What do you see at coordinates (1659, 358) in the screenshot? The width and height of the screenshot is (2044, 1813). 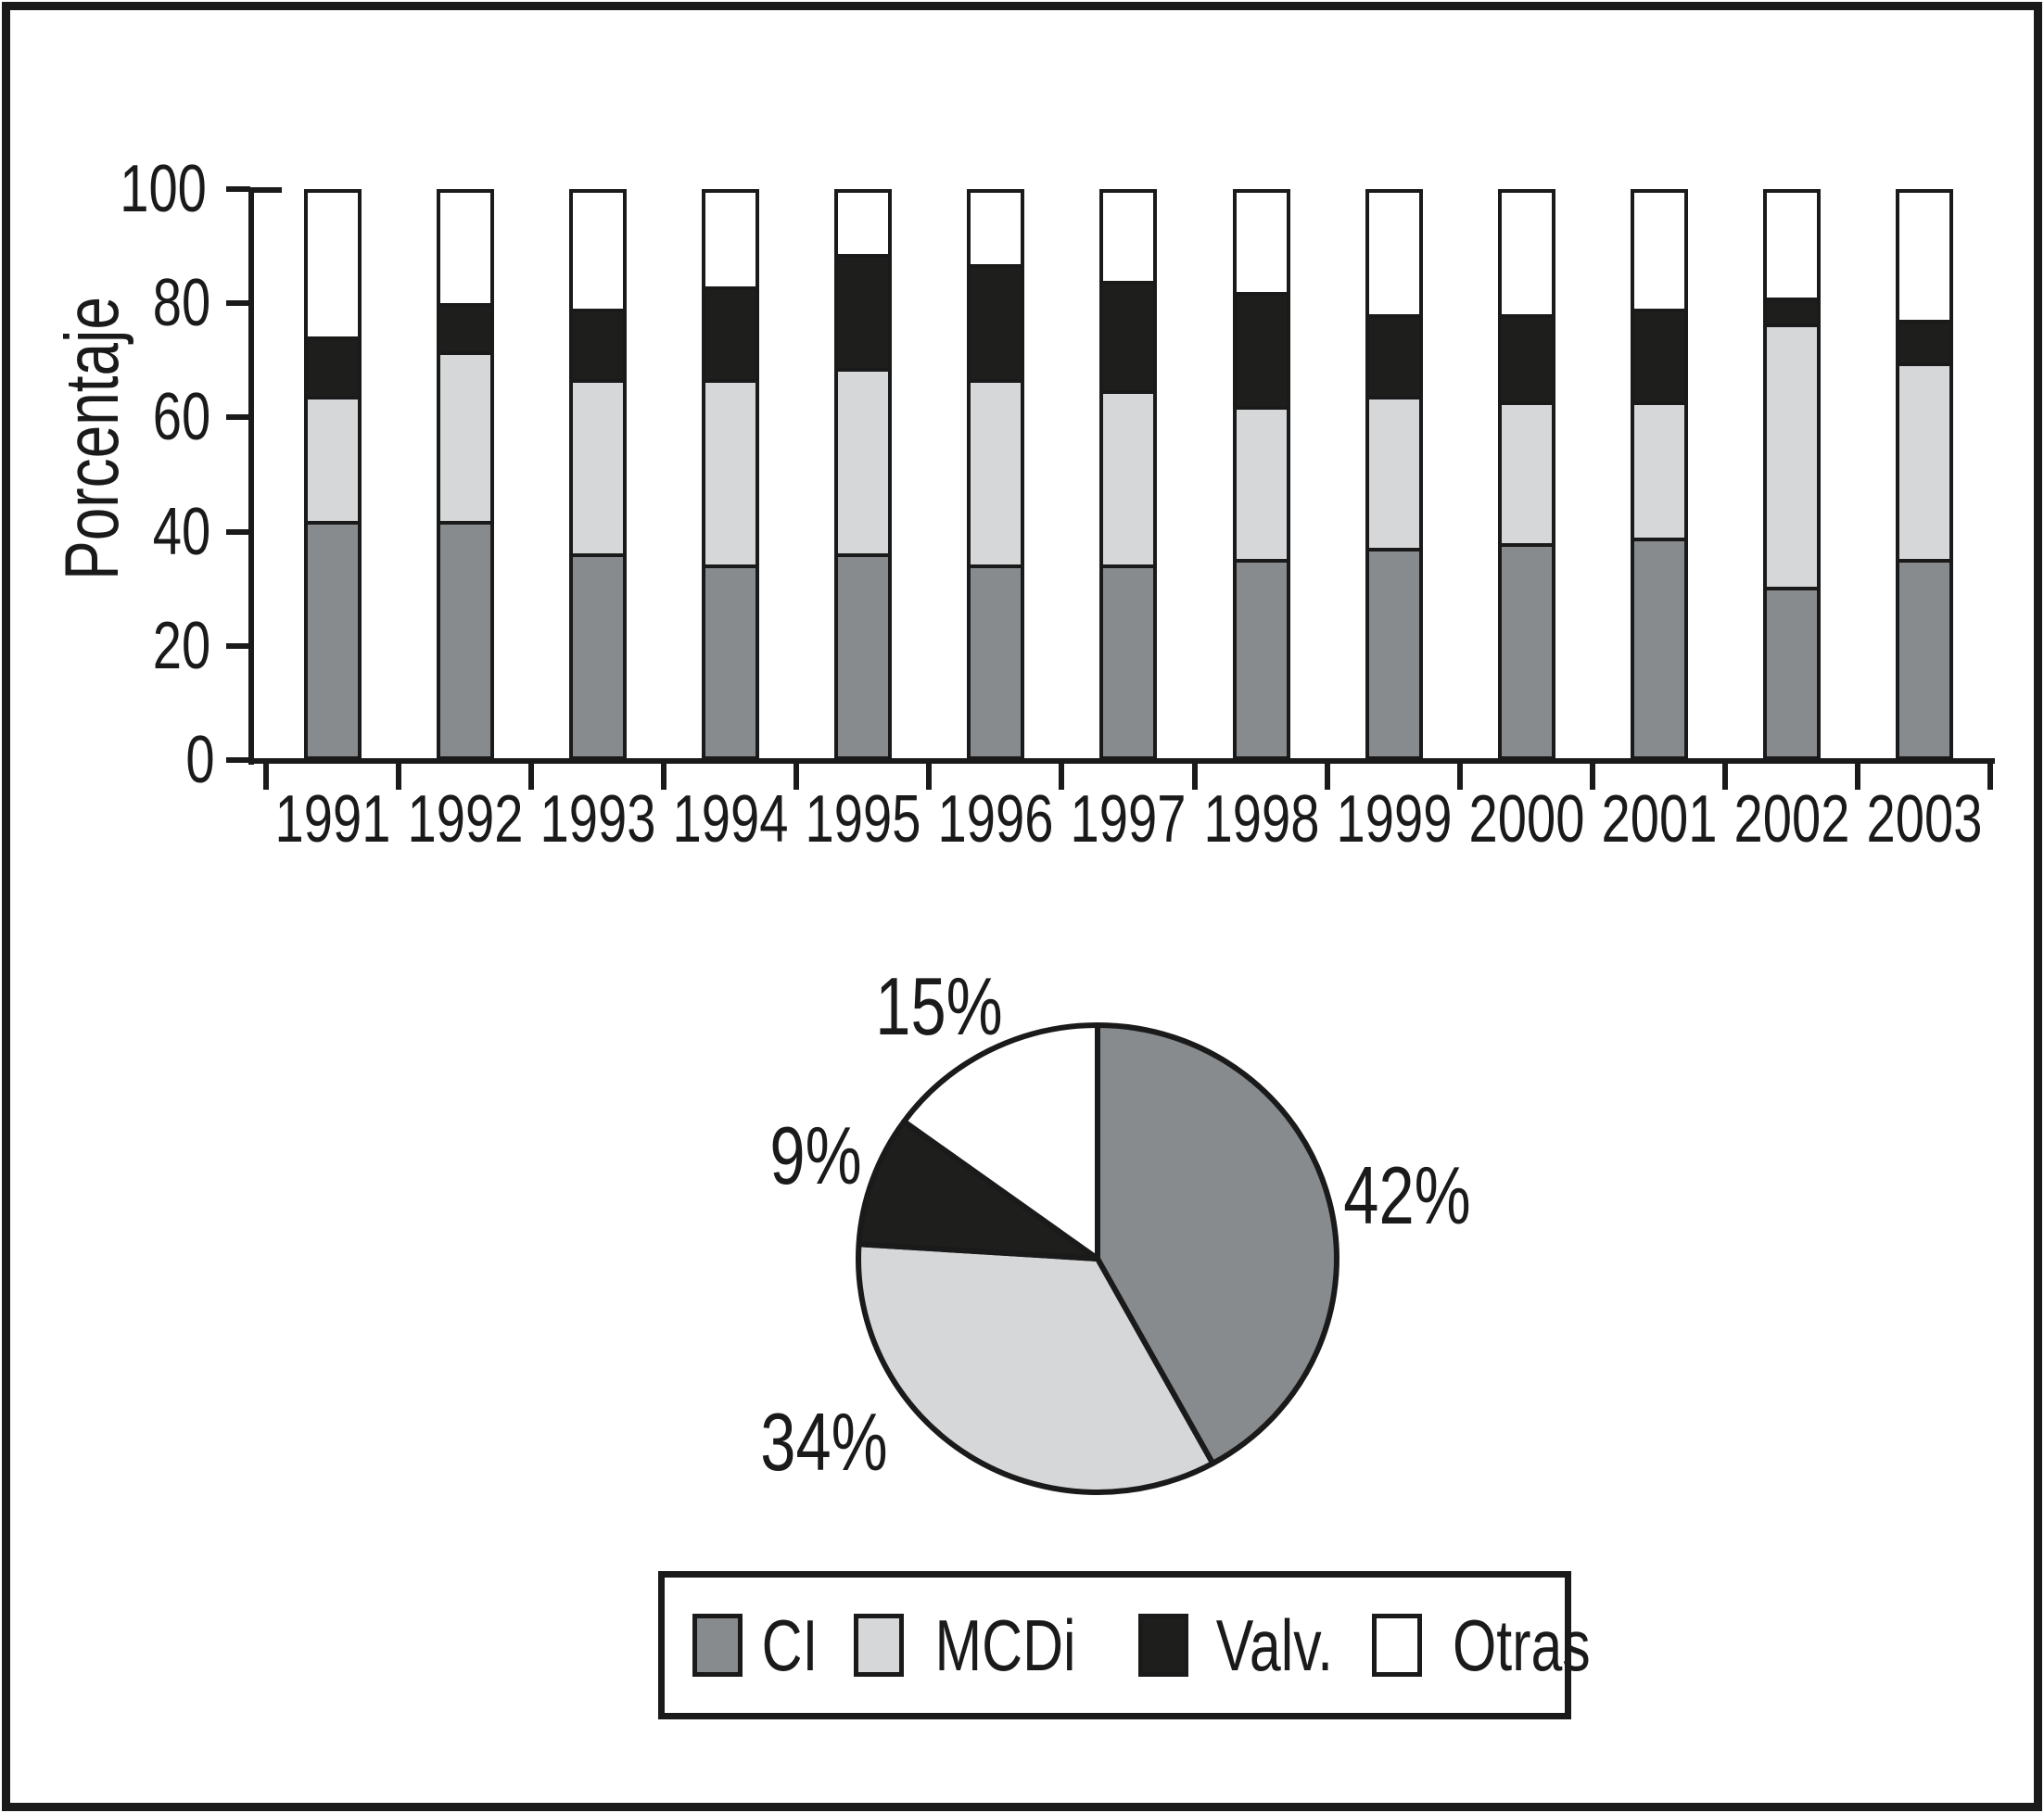 I see `bar-segment-valv-2001` at bounding box center [1659, 358].